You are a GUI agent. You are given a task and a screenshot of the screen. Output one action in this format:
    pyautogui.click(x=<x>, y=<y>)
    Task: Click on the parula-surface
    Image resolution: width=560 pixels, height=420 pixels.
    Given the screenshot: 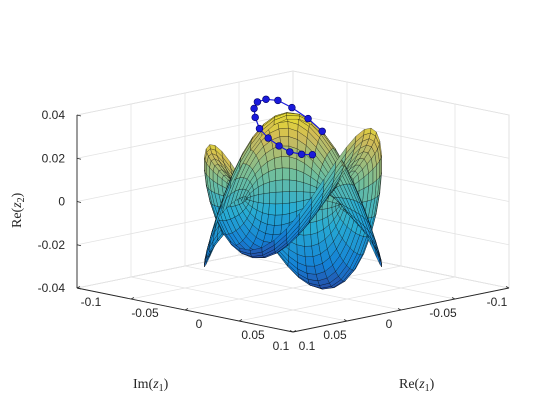 What is the action you would take?
    pyautogui.click(x=293, y=201)
    